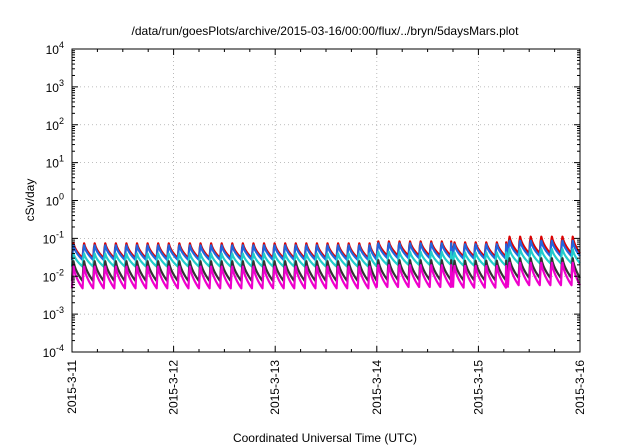  What do you see at coordinates (72, 387) in the screenshot?
I see `x-tick-label: 2015-3-11` at bounding box center [72, 387].